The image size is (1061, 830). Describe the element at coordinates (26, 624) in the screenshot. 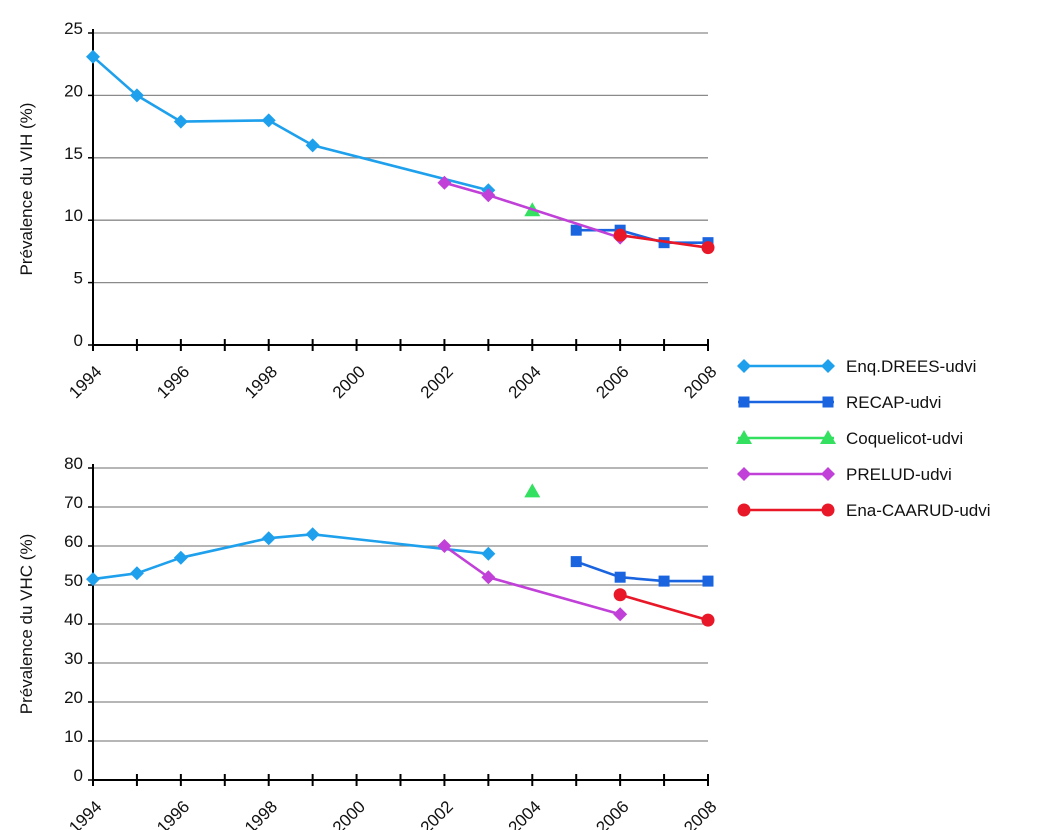

I see `y-axis-title: Prévalence du VHC (%)` at that location.